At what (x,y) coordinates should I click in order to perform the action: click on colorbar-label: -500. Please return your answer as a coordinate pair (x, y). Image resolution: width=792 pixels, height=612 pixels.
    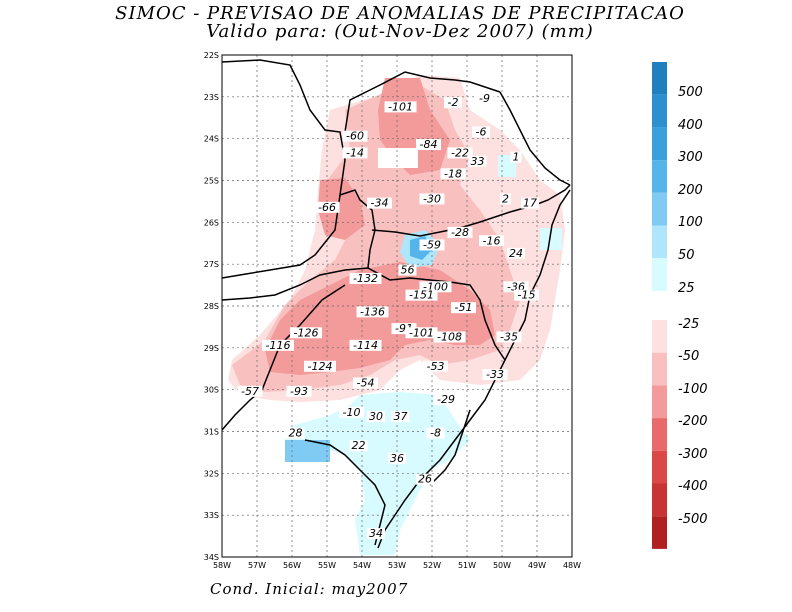
    Looking at the image, I should click on (693, 519).